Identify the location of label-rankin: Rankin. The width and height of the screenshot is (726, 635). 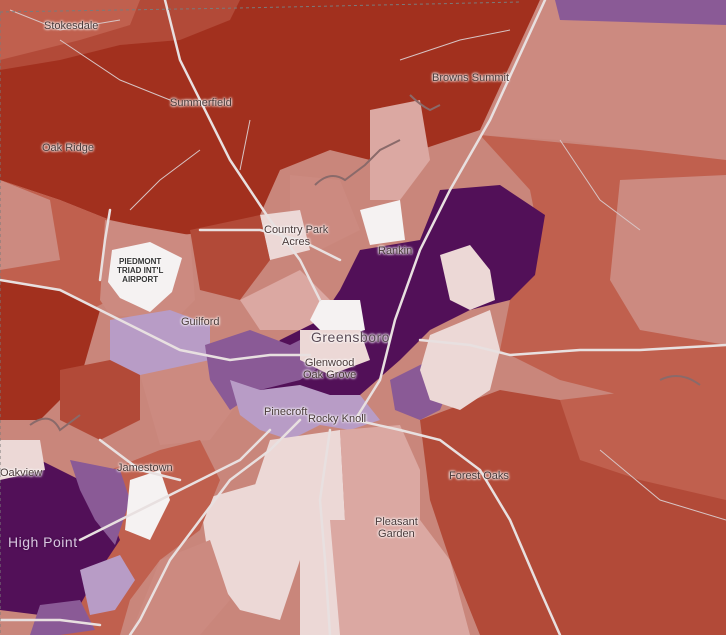
(395, 251).